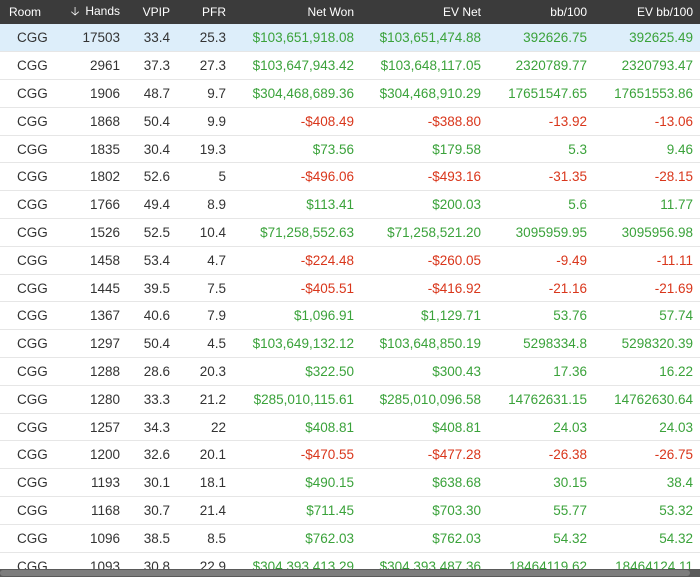 This screenshot has height=577, width=700. What do you see at coordinates (454, 121) in the screenshot?
I see `cell-ev-net: -$388.80` at bounding box center [454, 121].